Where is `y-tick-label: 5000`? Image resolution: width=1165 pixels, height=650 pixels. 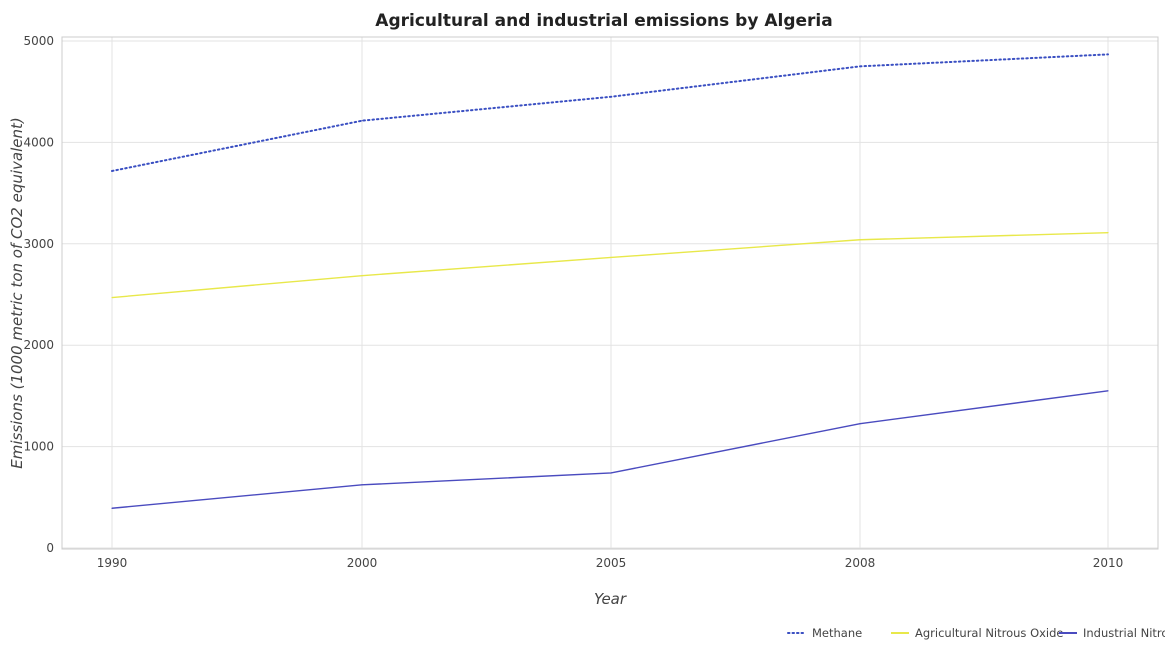
y-tick-label: 5000 is located at coordinates (38, 41).